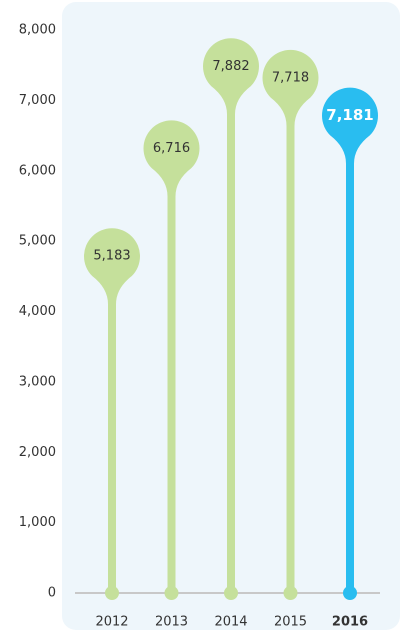 The height and width of the screenshot is (643, 402). Describe the element at coordinates (37, 241) in the screenshot. I see `y-tick-label: 5,000` at that location.